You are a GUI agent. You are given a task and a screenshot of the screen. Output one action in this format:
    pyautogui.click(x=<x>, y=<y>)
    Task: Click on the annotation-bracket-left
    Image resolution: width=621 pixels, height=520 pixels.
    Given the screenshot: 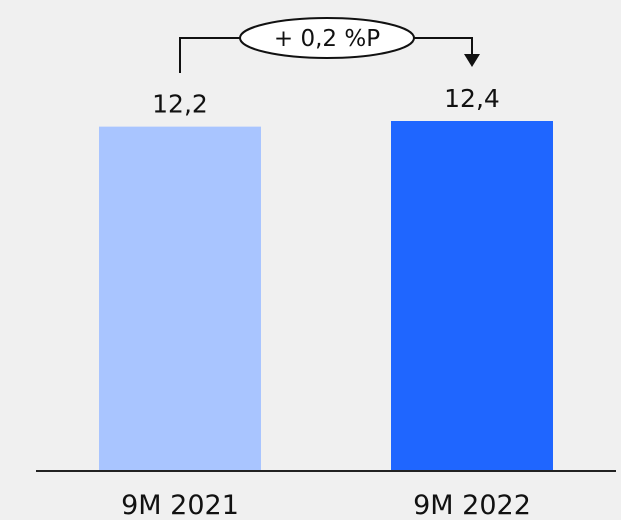 What is the action you would take?
    pyautogui.click(x=209, y=55)
    